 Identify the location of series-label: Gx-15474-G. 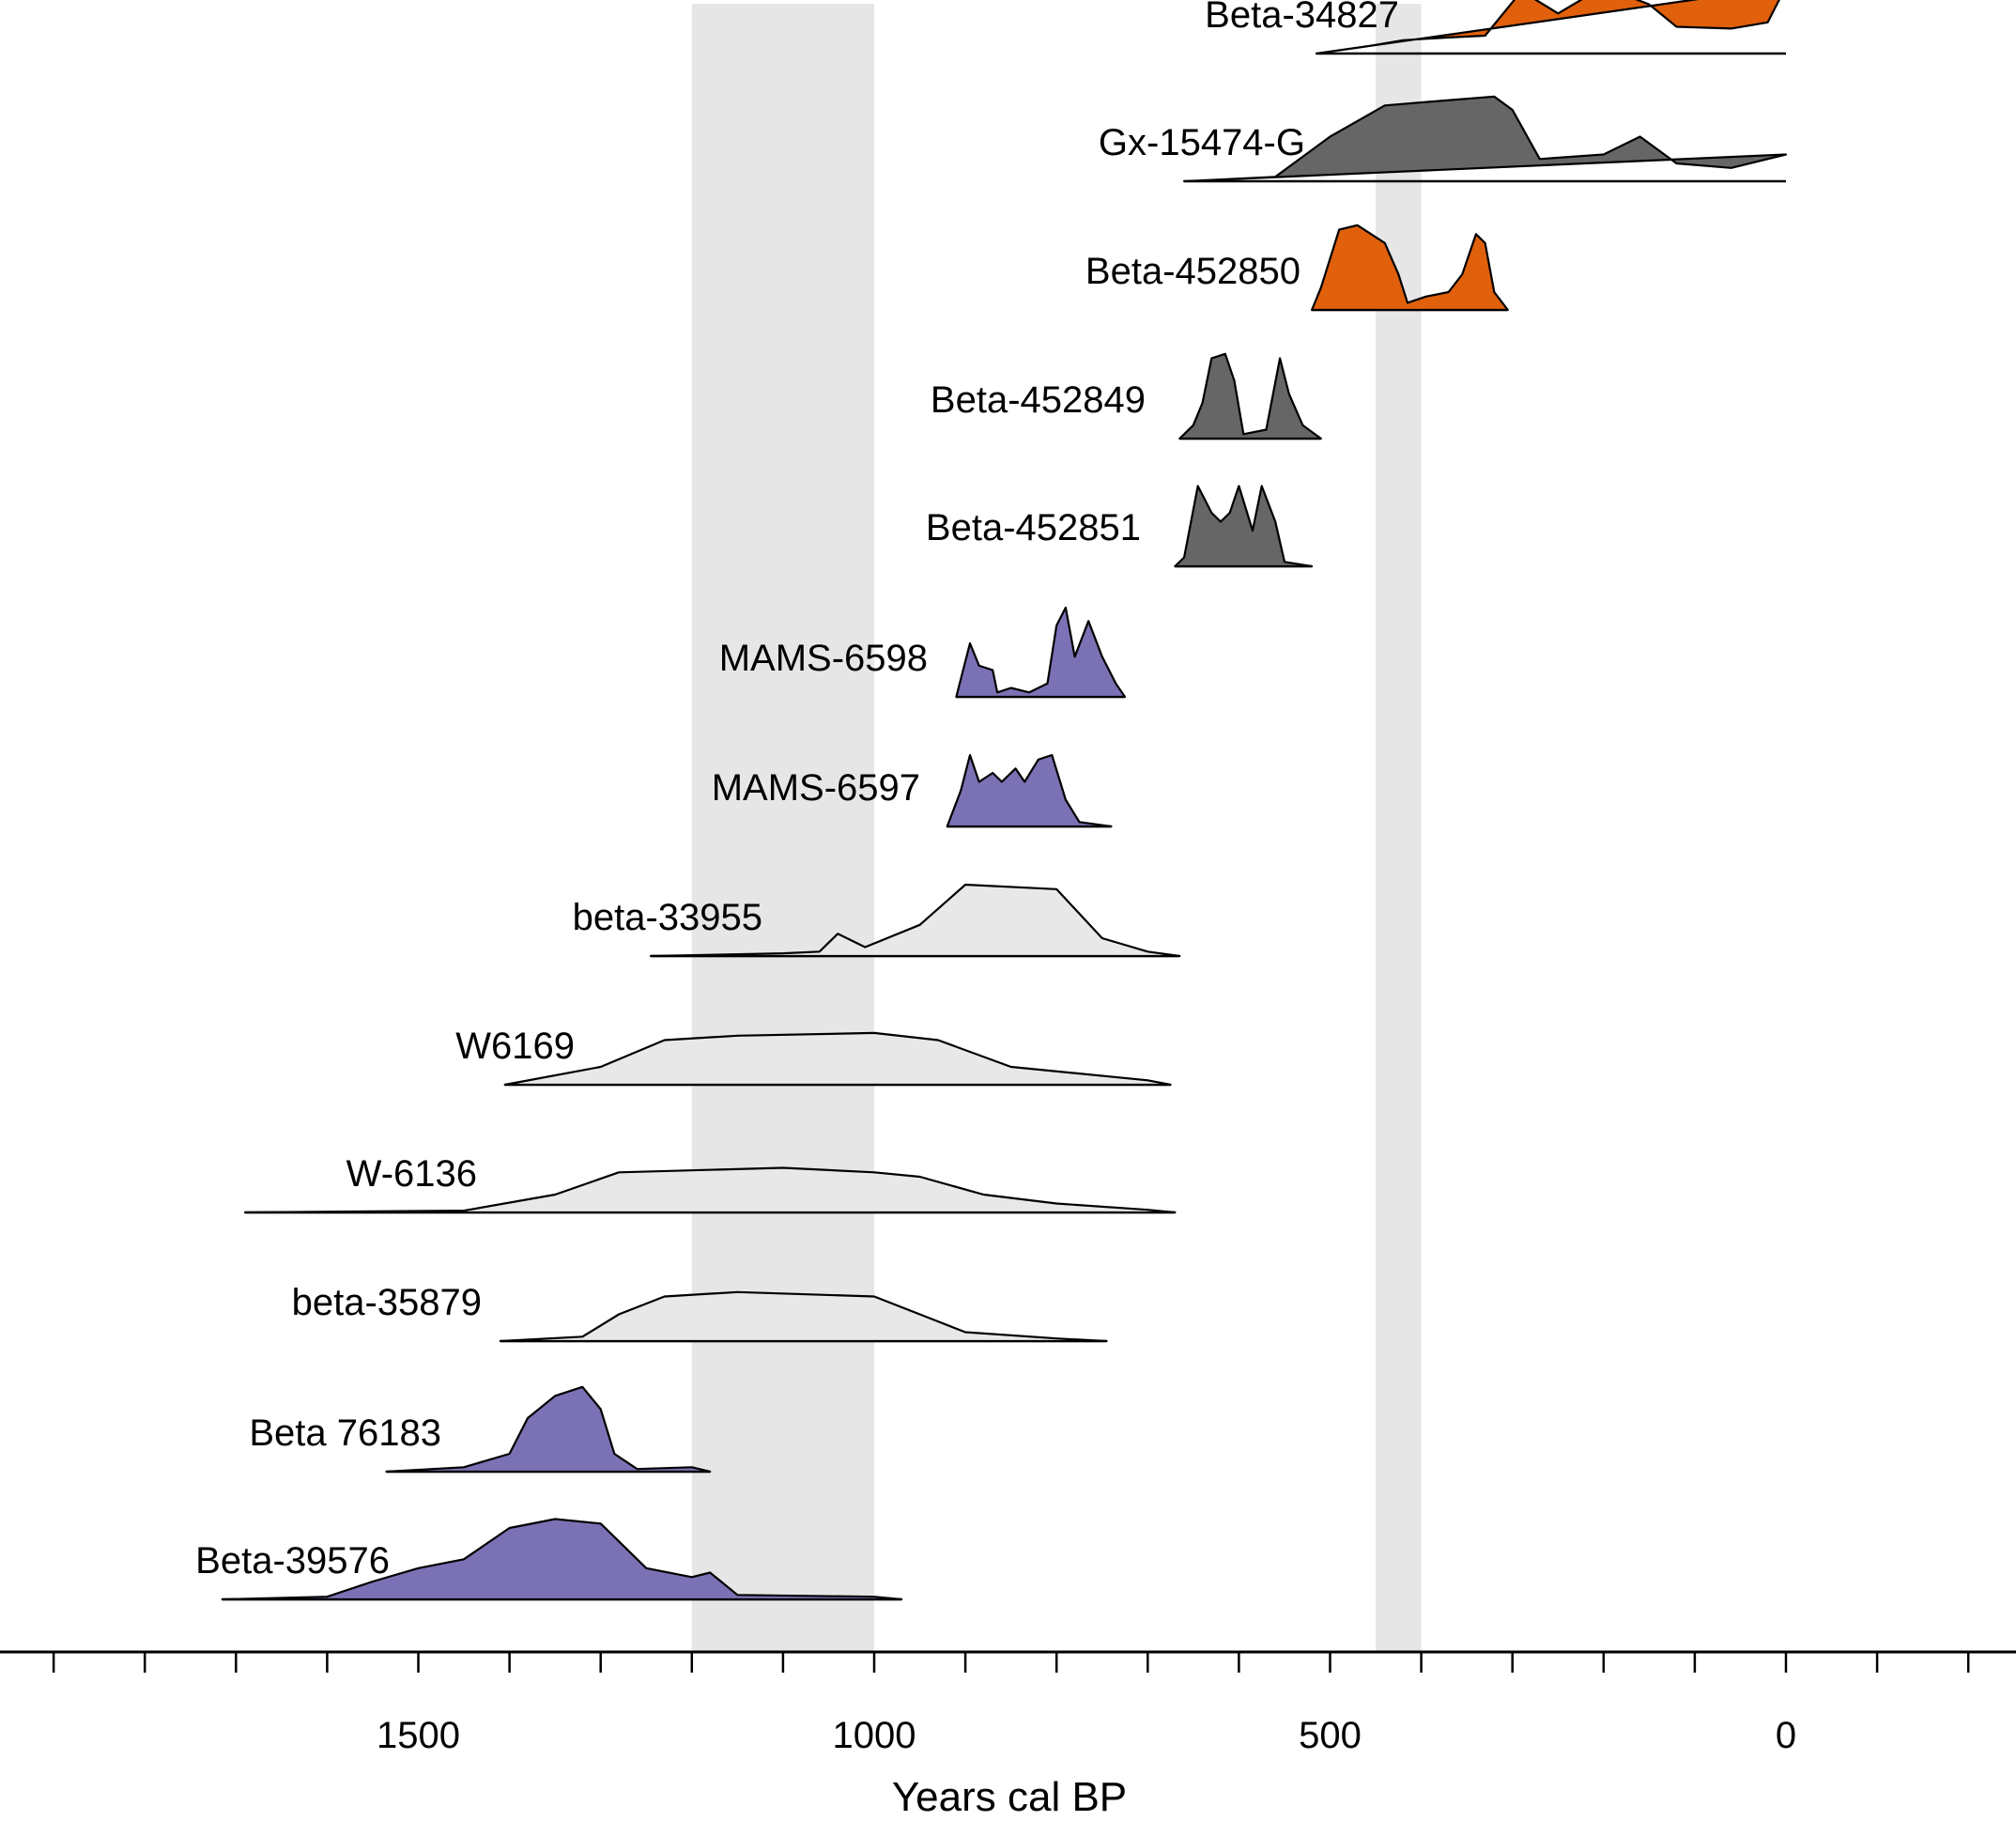
(1202, 142).